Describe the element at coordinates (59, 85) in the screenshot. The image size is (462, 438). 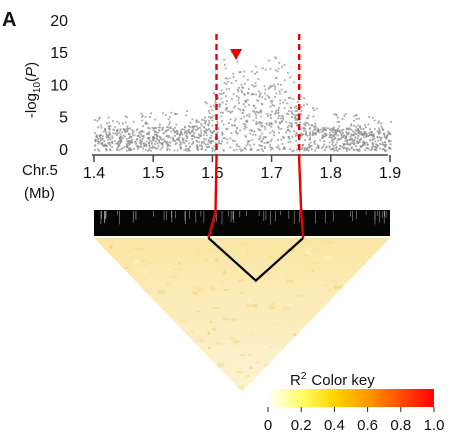
I see `y-tick-label: 10` at that location.